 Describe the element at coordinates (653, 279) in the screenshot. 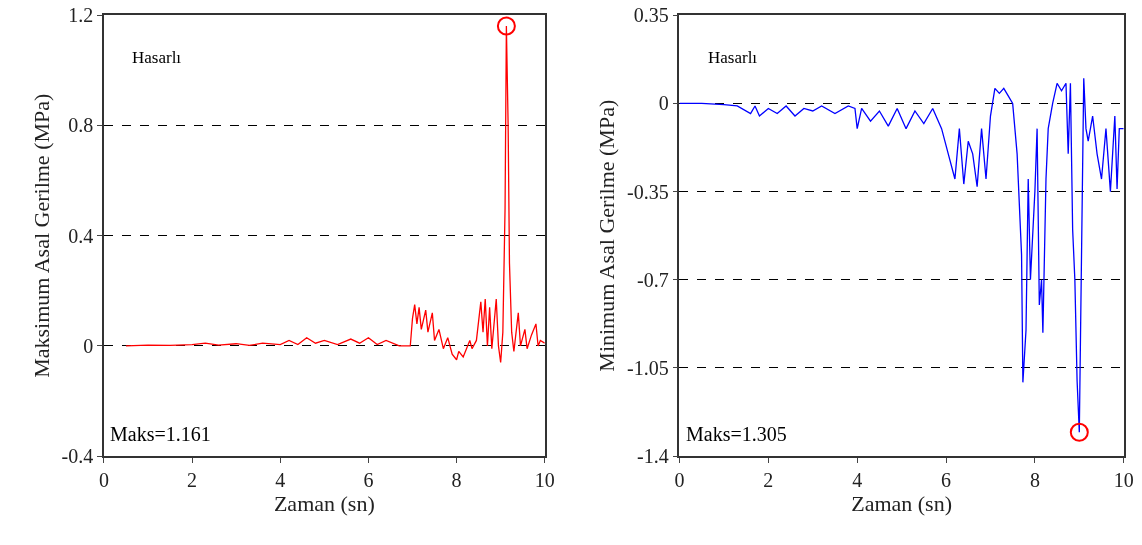

I see `y-tick-label: -0.7` at that location.